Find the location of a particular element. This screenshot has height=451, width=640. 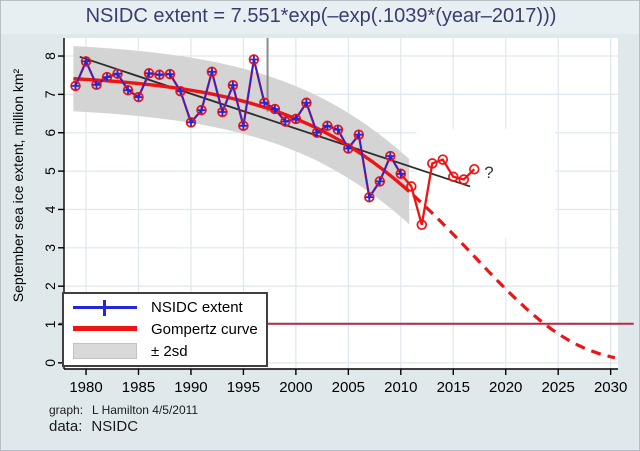

svg-text: 2010 is located at coordinates (400, 387).